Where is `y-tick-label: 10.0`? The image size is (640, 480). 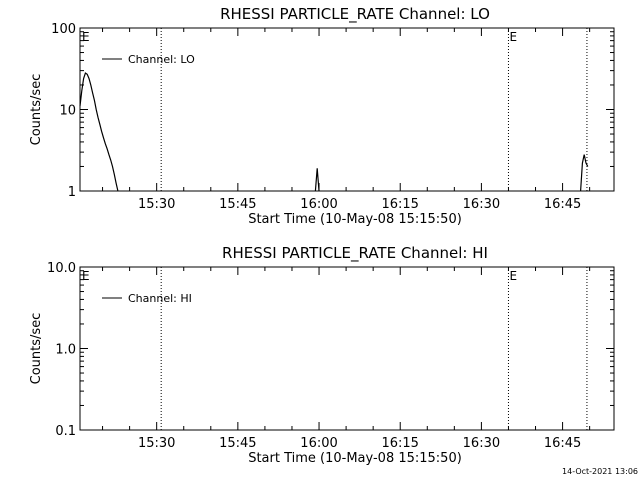 y-tick-label: 10.0 is located at coordinates (61, 268).